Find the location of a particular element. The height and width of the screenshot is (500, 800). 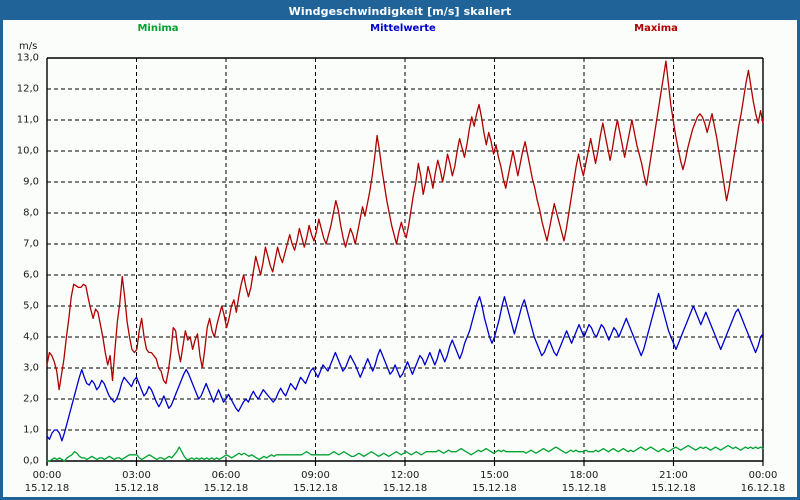

y-axis-unit-label: m/s is located at coordinates (28, 46).